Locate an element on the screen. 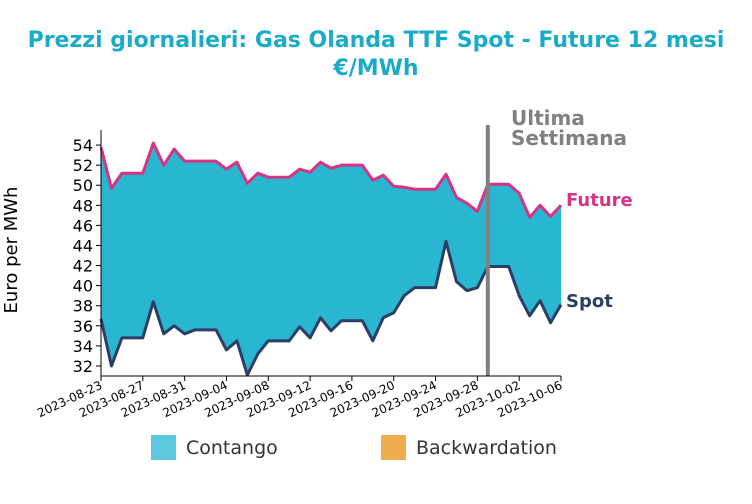  series-label-future: Future is located at coordinates (599, 200).